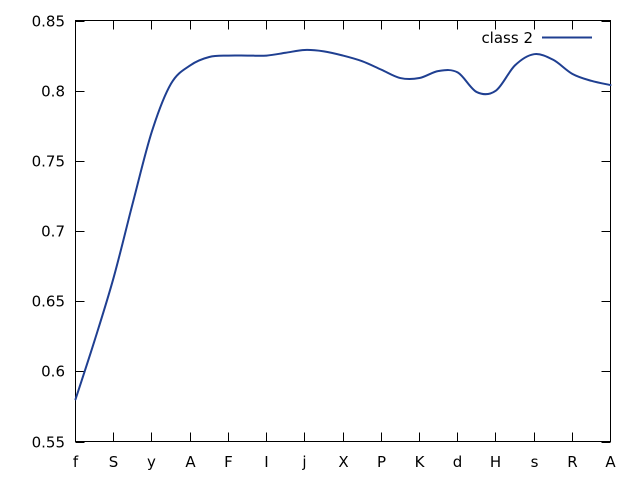  I want to click on x-tick-label: y, so click(151, 462).